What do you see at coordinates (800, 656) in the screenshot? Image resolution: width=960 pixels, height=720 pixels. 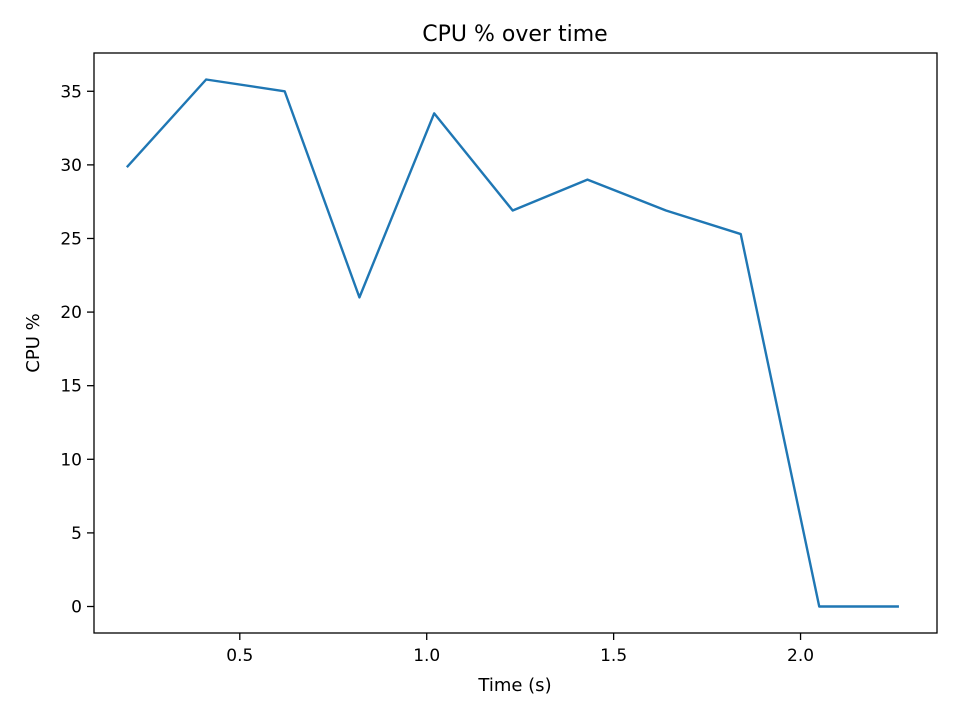 I see `x-tick-label: 2.0` at bounding box center [800, 656].